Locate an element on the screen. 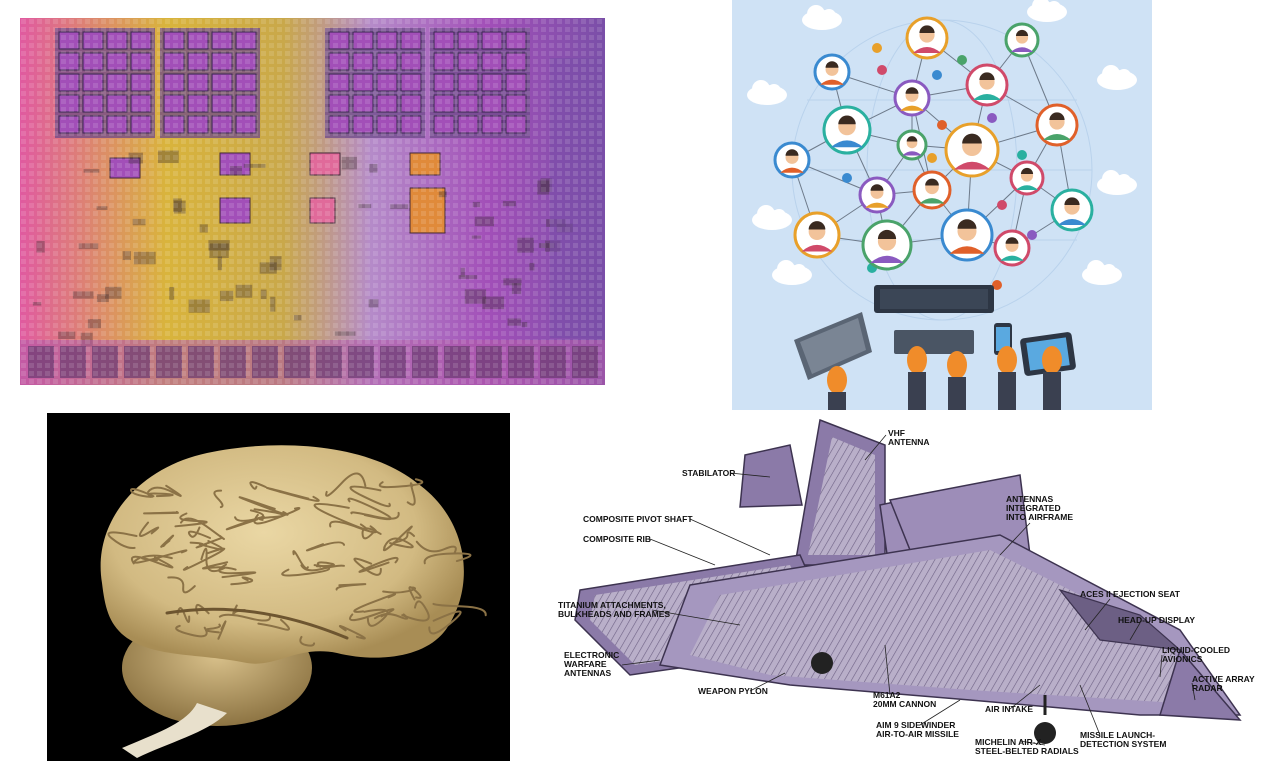 The width and height of the screenshot is (1271, 766). label-composite-pivot-shaft: COMPOSITE PIVOT SHAFT is located at coordinates (638, 519).